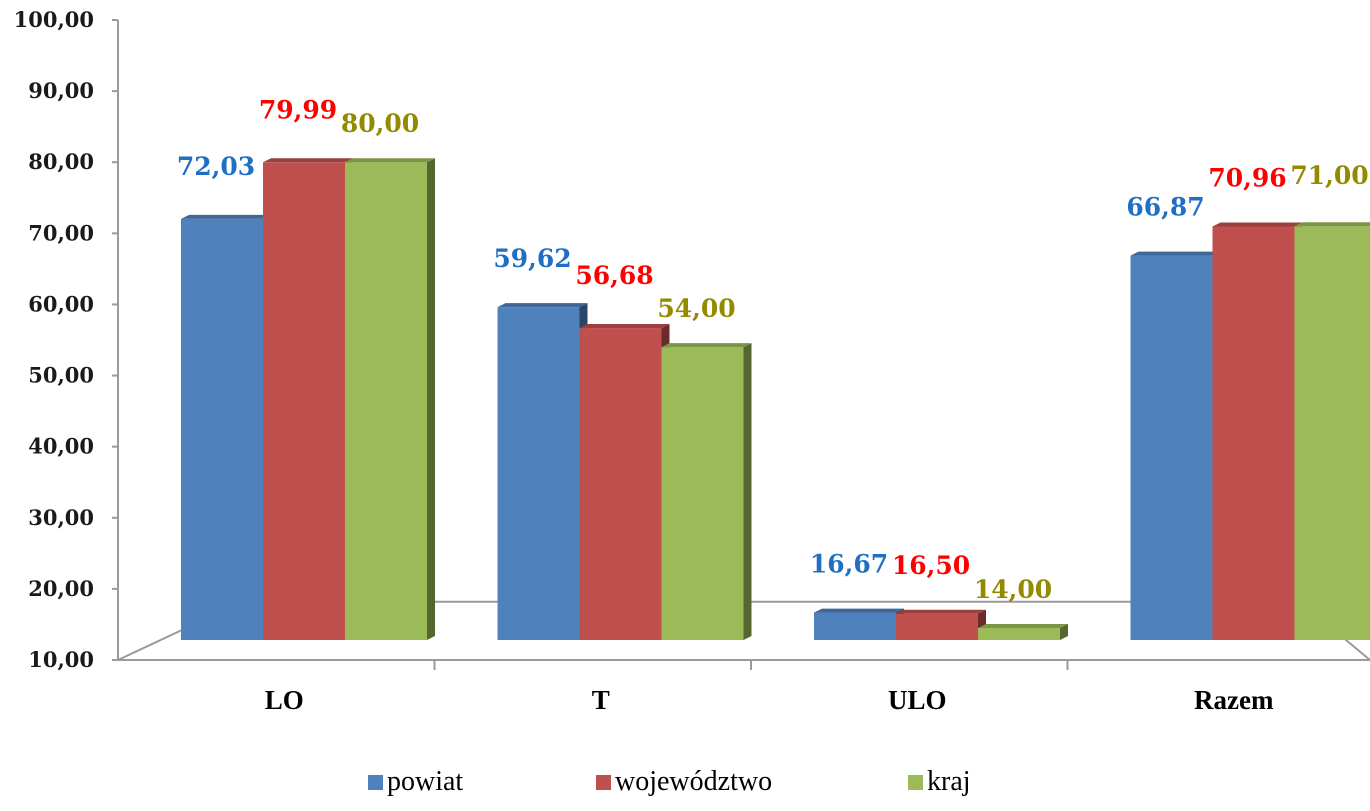 The height and width of the screenshot is (811, 1370). I want to click on y-tick-label: 70,00, so click(61, 232).